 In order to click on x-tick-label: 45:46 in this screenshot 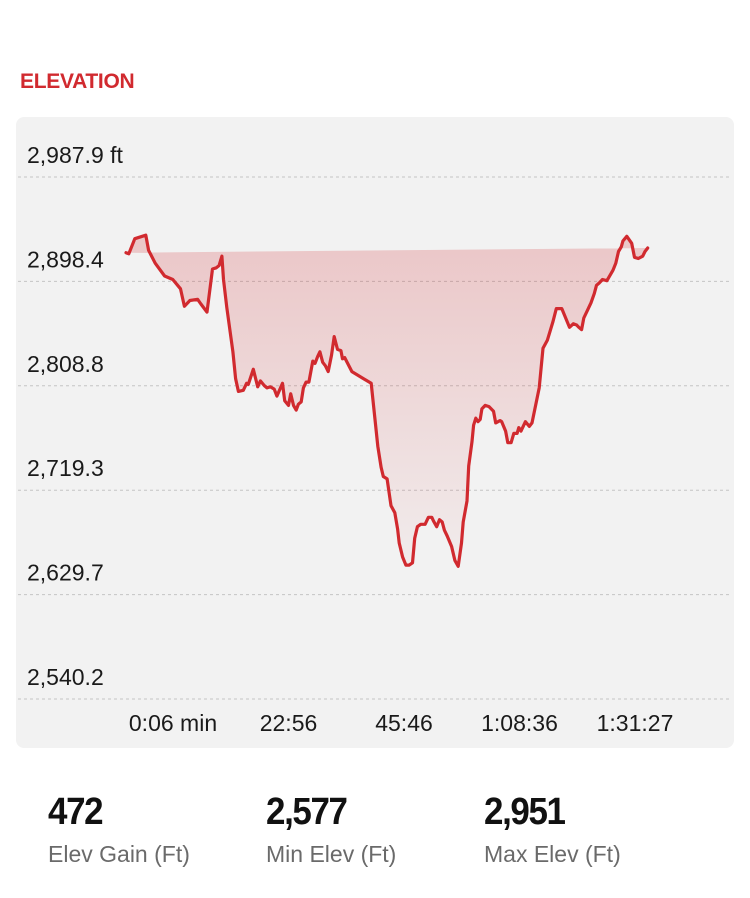, I will do `click(404, 723)`.